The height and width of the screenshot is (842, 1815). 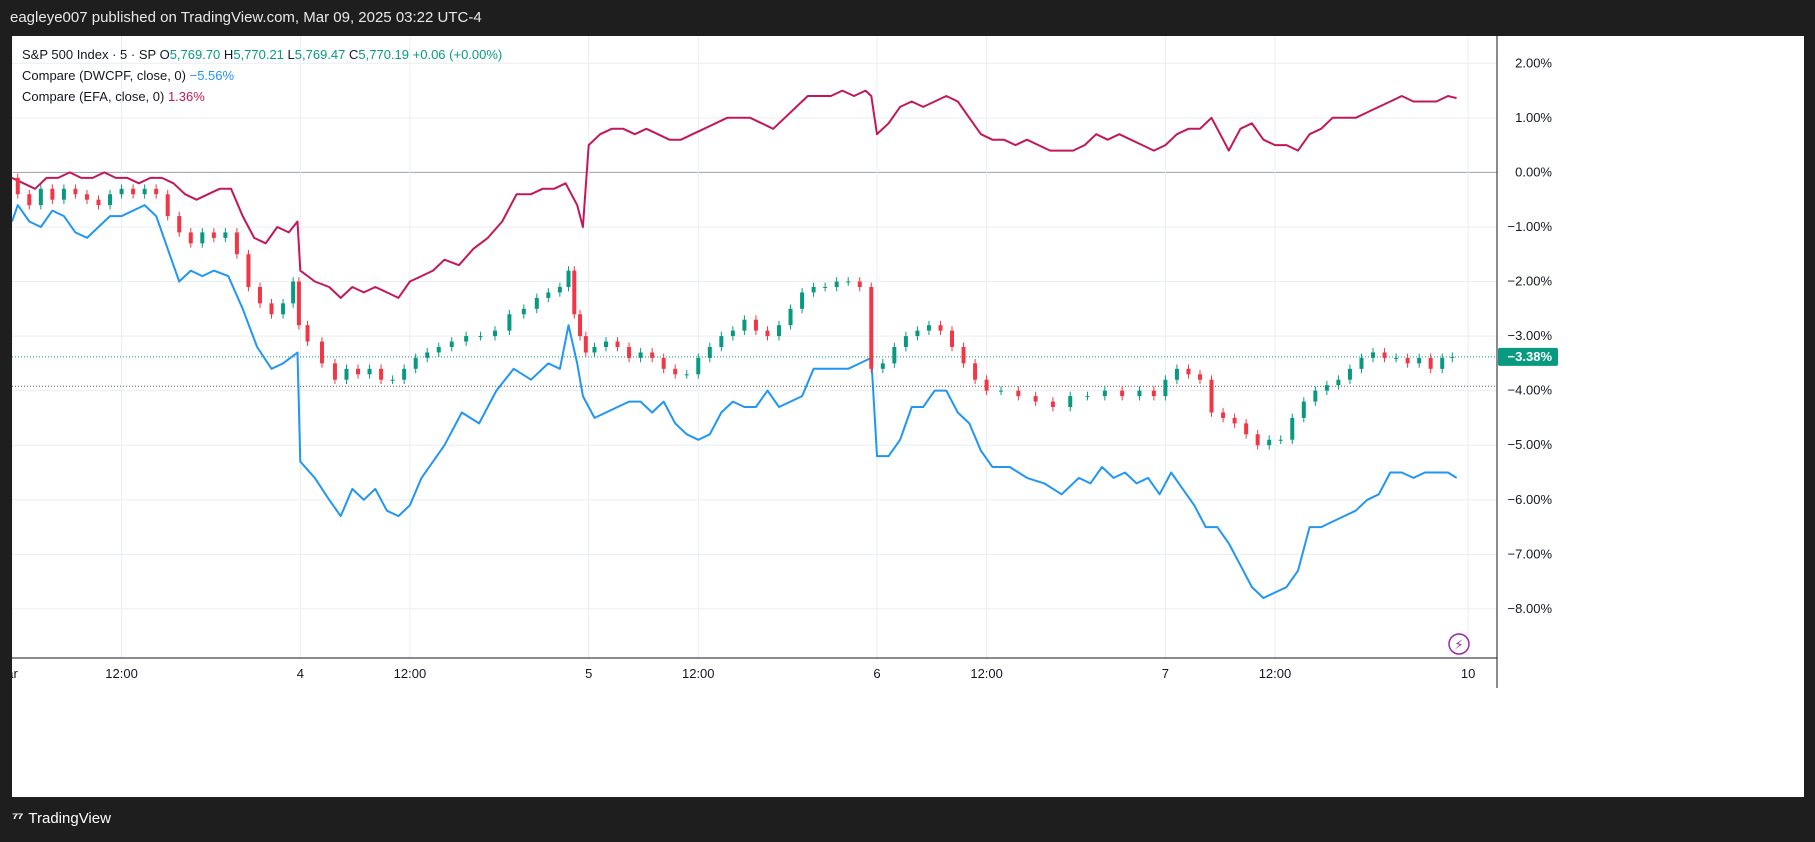 I want to click on legend-close-label: C, so click(x=354, y=54).